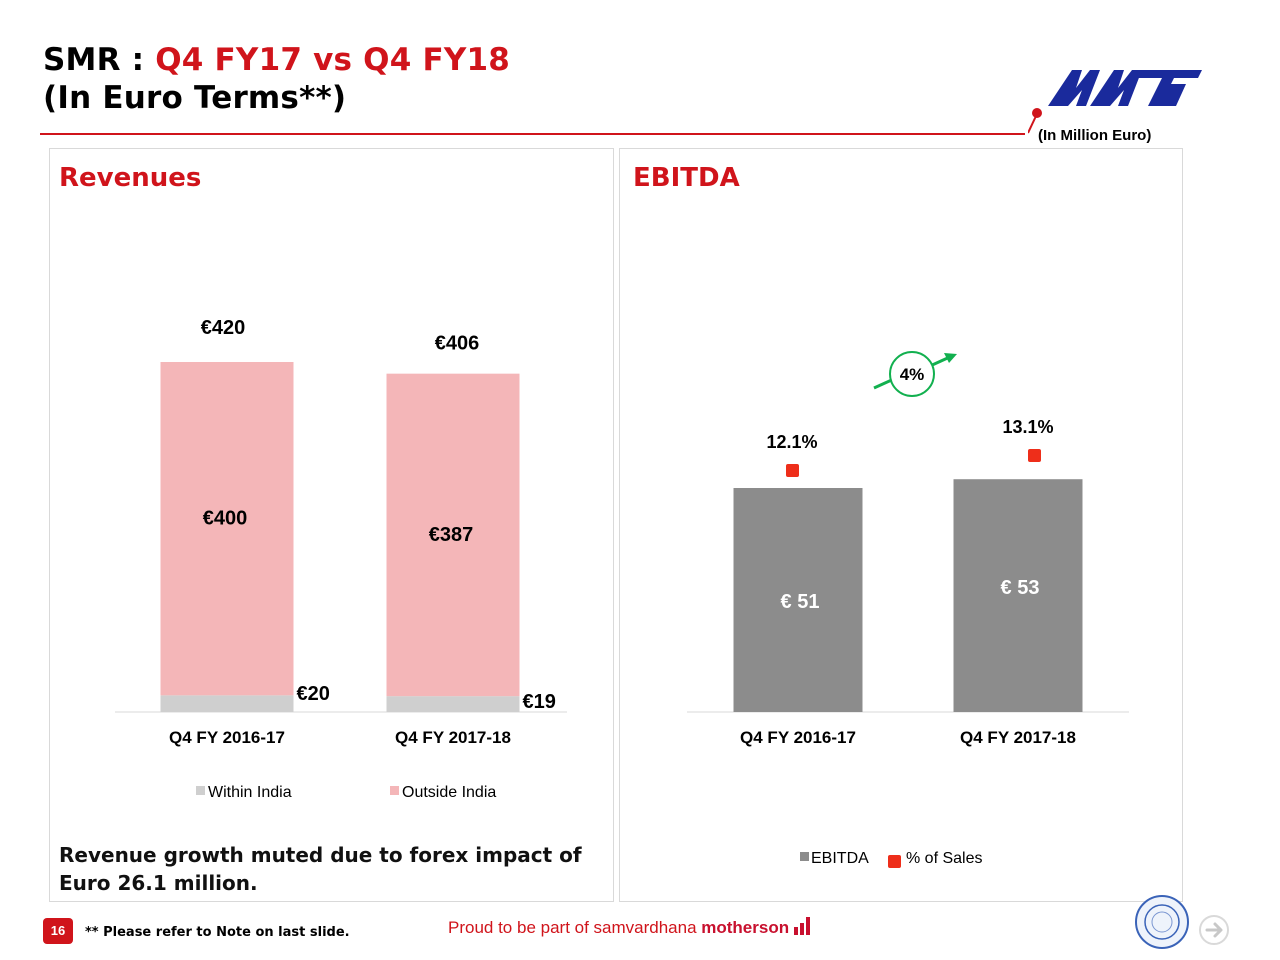 This screenshot has width=1280, height=960. What do you see at coordinates (130, 178) in the screenshot?
I see `revenues-title: Revenues` at bounding box center [130, 178].